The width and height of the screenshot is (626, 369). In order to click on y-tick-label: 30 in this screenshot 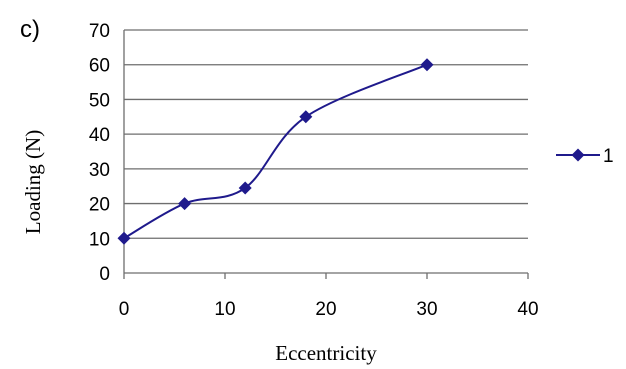, I will do `click(99, 170)`.